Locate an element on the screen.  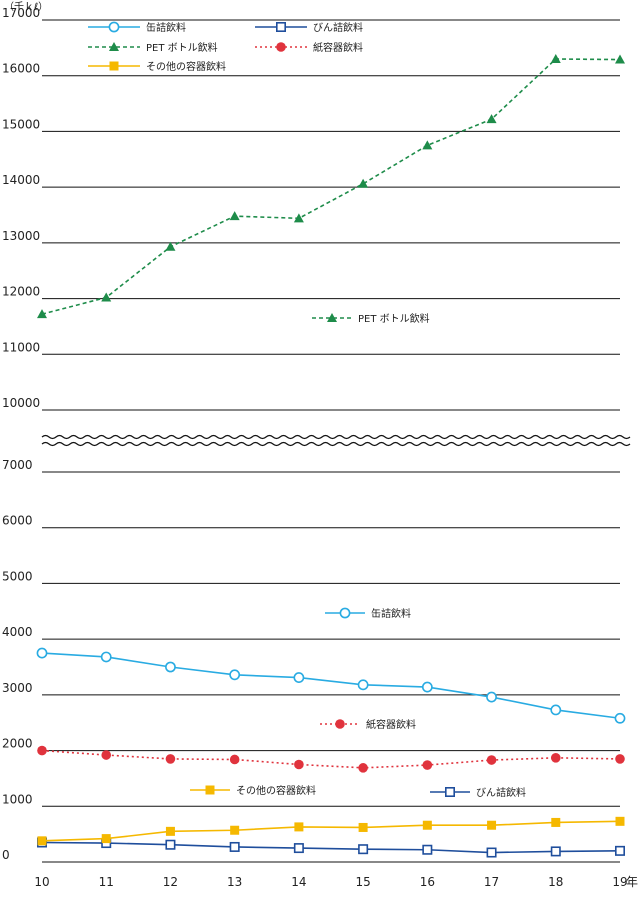
y-tick-label: 13000 is located at coordinates (21, 236).